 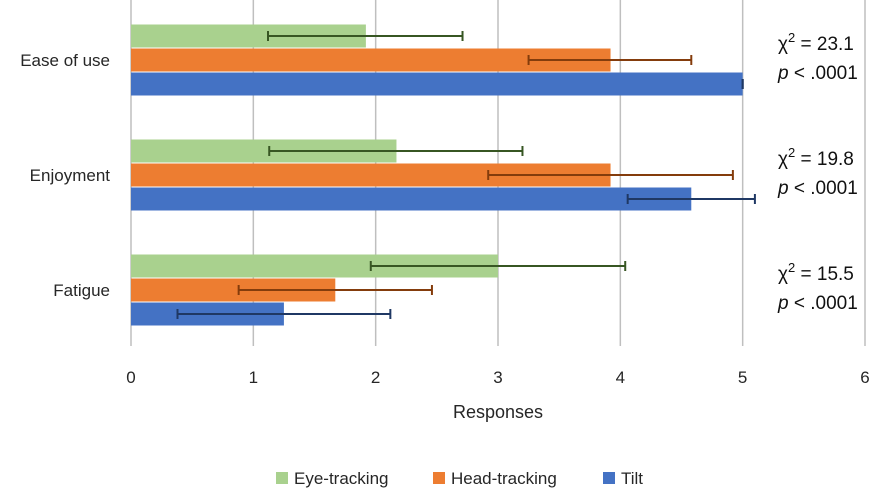 I want to click on chi-square-text: χ2 = 15.5, so click(x=816, y=272).